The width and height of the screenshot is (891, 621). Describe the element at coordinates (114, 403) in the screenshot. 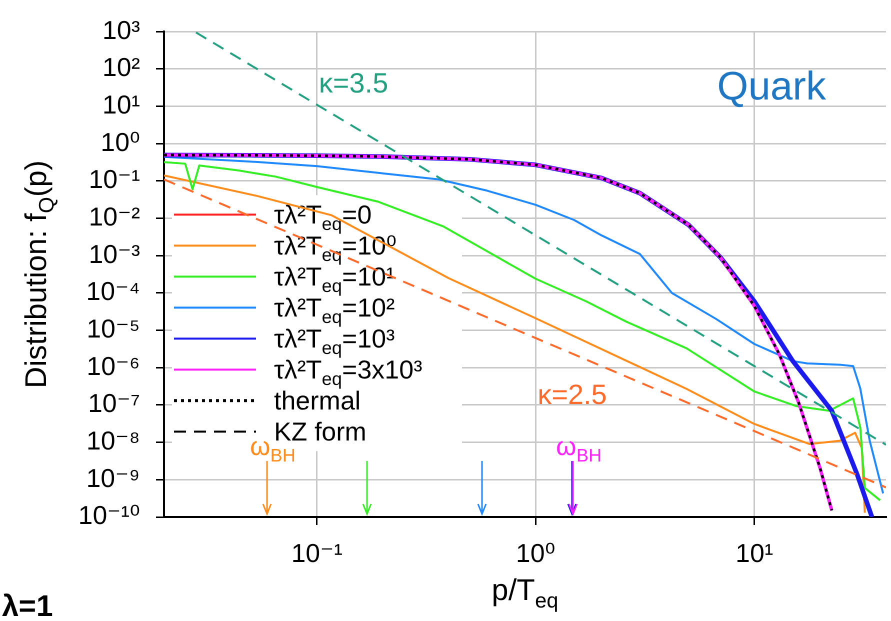

I see `y-tick-label: 10⁻⁷` at that location.